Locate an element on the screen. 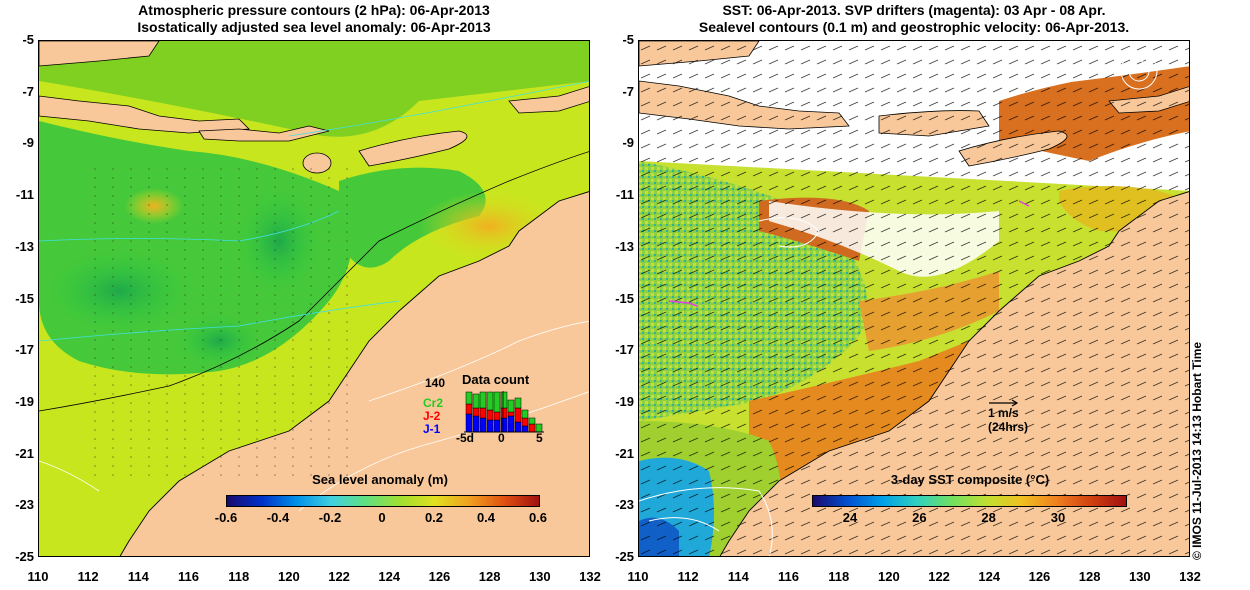  left-lon-tick-label: 120 is located at coordinates (289, 576).